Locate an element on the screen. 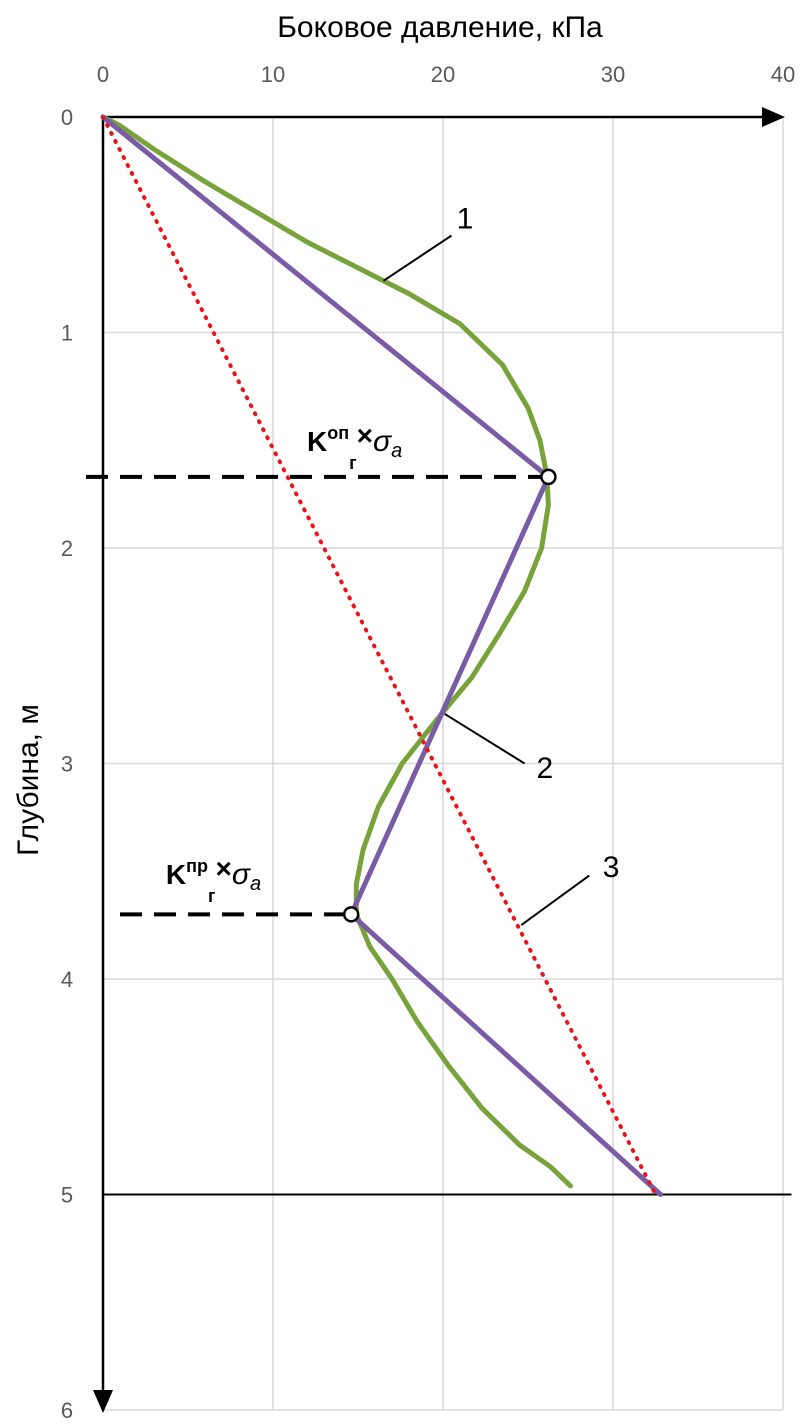  callout-label-2: 2 is located at coordinates (545, 768).